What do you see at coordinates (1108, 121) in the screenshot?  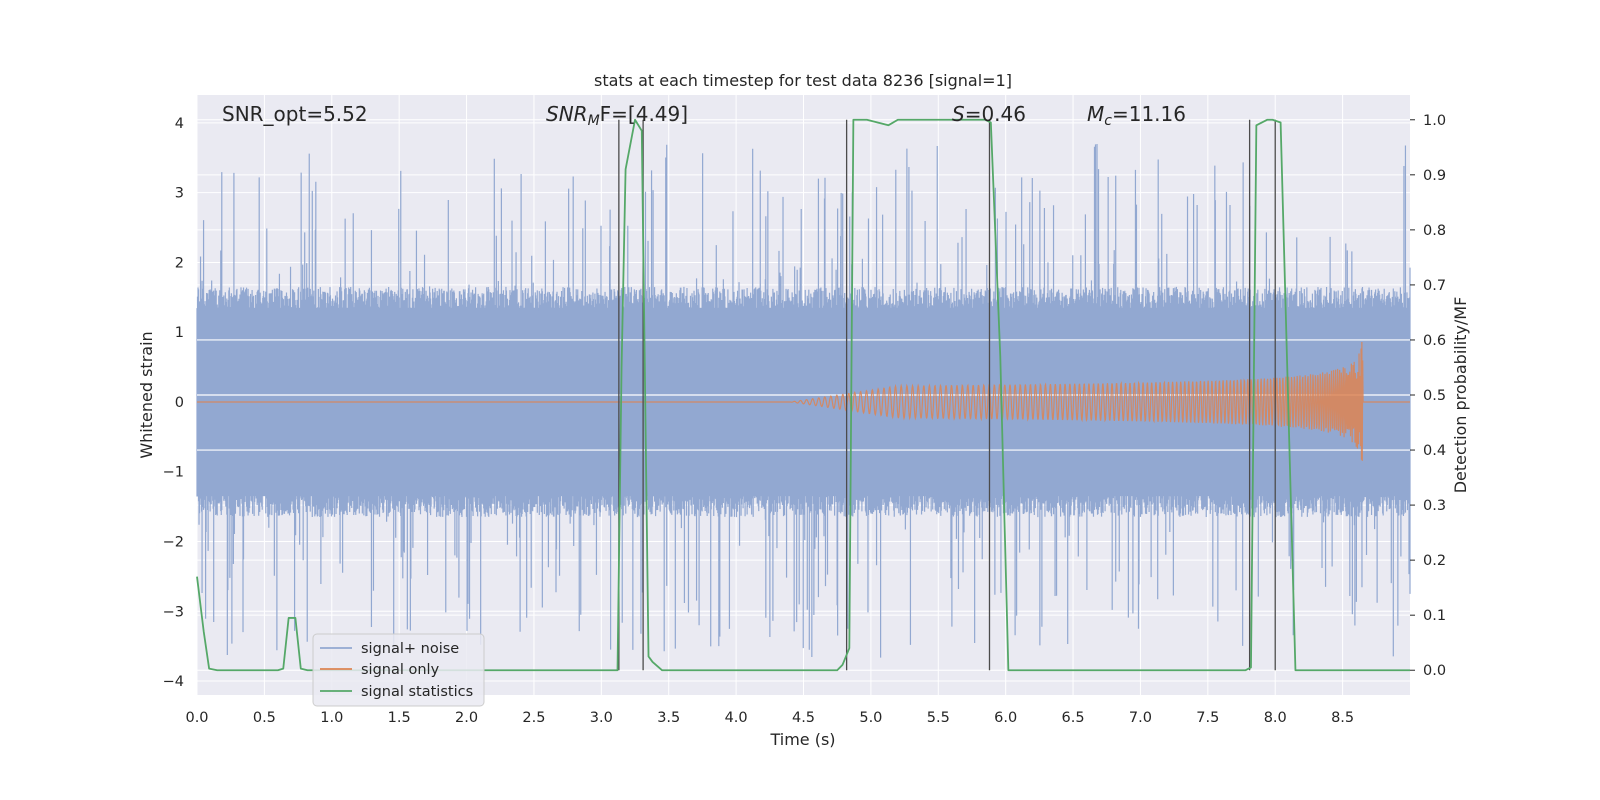 I see `mc-subscript: c` at bounding box center [1108, 121].